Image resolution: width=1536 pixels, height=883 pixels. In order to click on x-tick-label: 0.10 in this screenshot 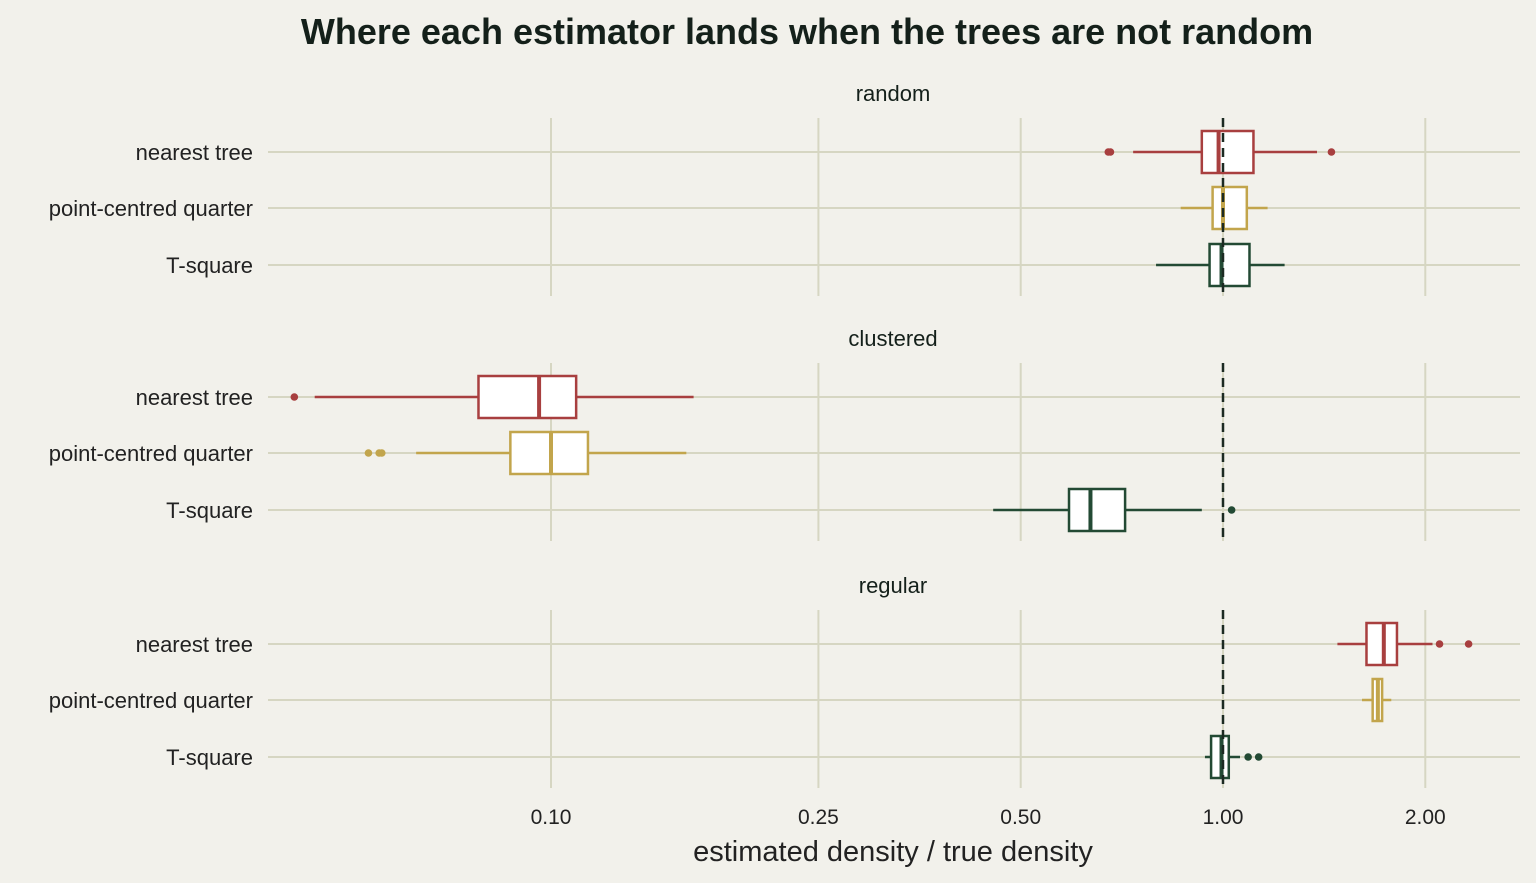, I will do `click(551, 817)`.